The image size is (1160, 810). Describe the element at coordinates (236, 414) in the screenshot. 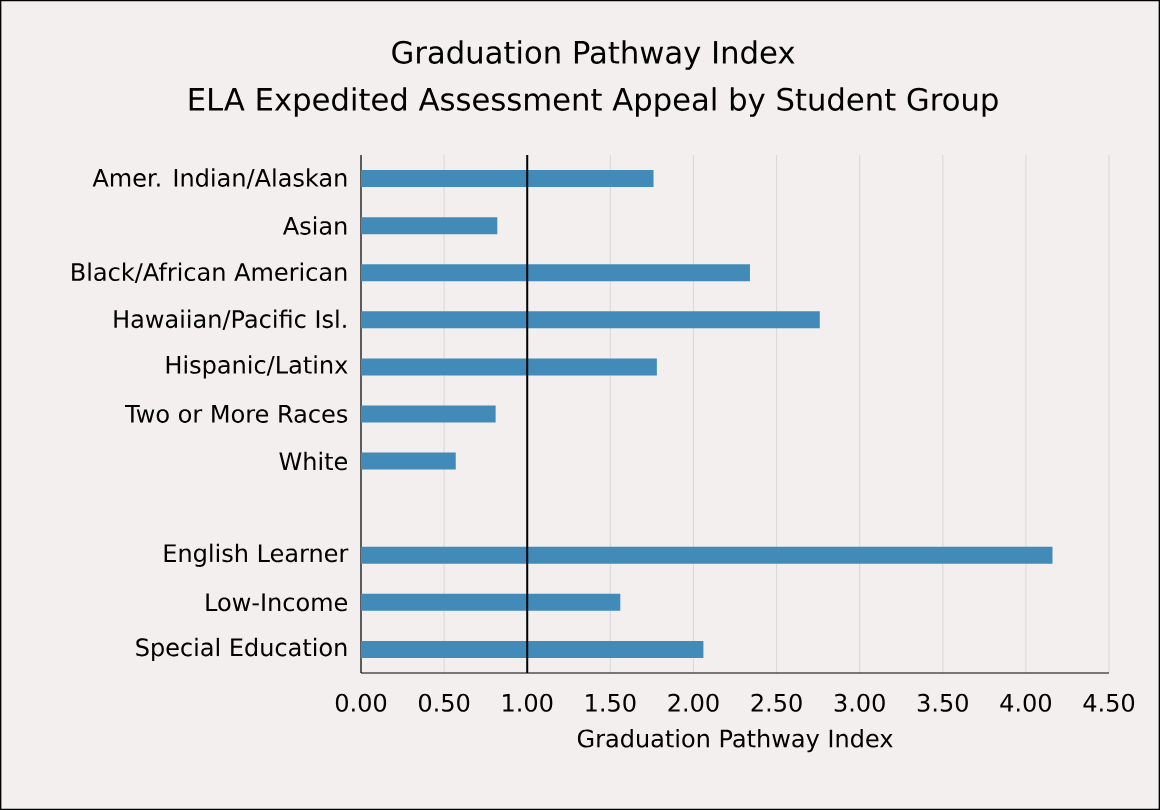

I see `y-tick-label: Two or More Races` at that location.